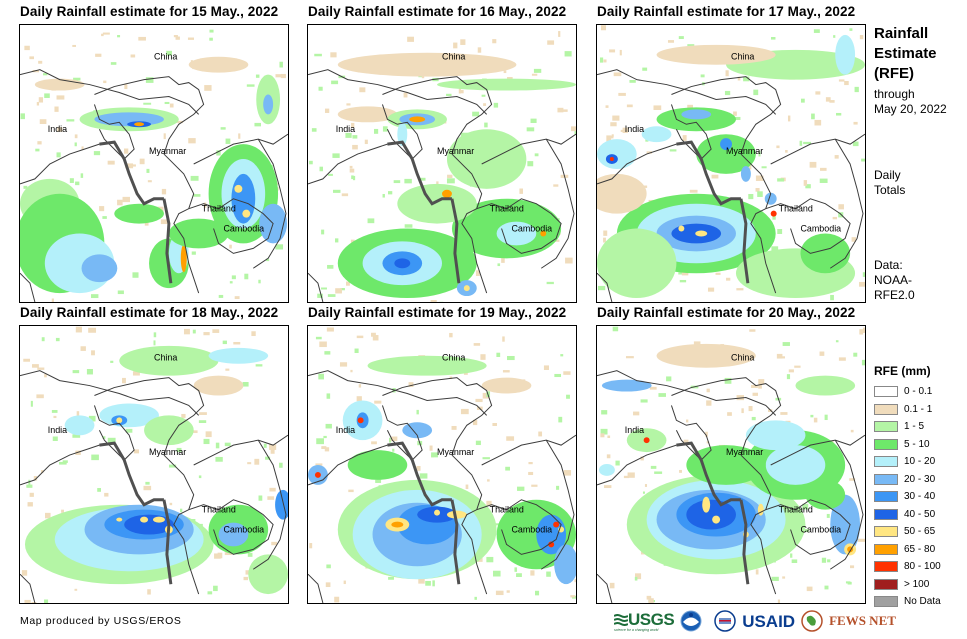  What do you see at coordinates (907, 532) in the screenshot?
I see `legend-item: 50 - 65` at bounding box center [907, 532].